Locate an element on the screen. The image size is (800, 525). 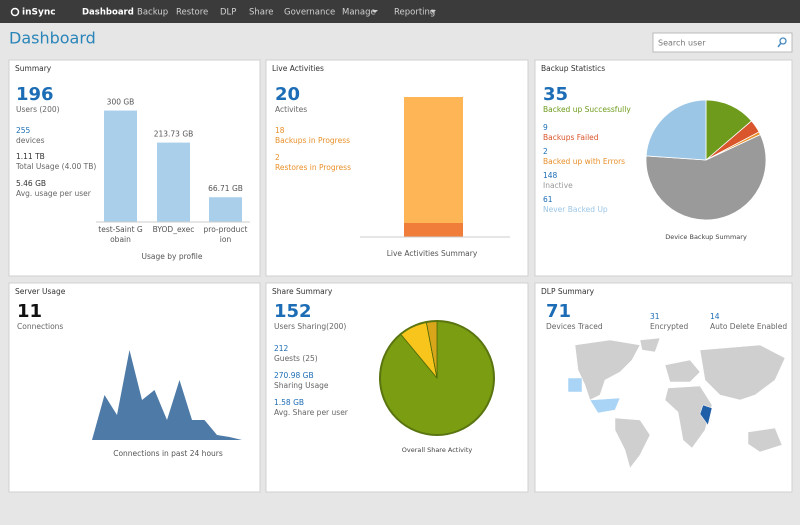
stat-label: Devices Traced is located at coordinates (574, 326).